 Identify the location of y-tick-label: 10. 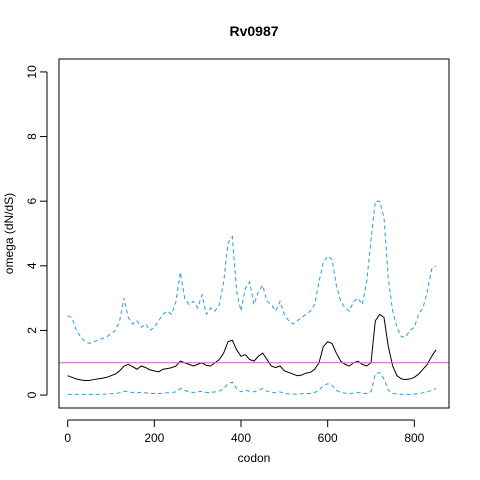
(32, 72).